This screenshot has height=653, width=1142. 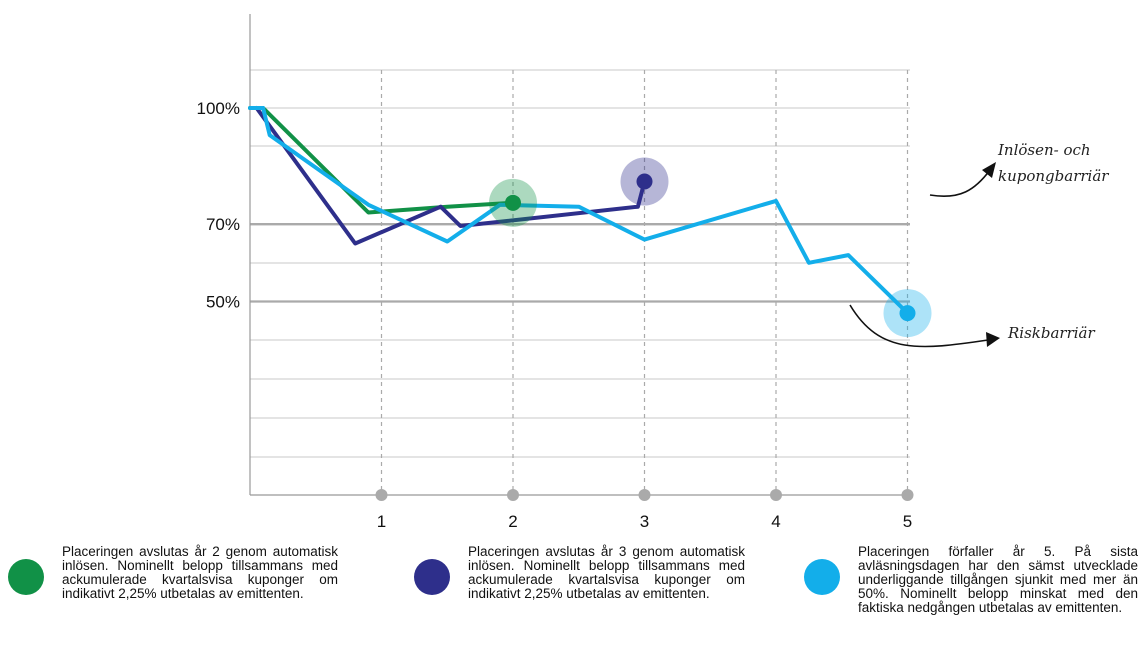 I want to click on y-tick-label: 70%, so click(x=223, y=224).